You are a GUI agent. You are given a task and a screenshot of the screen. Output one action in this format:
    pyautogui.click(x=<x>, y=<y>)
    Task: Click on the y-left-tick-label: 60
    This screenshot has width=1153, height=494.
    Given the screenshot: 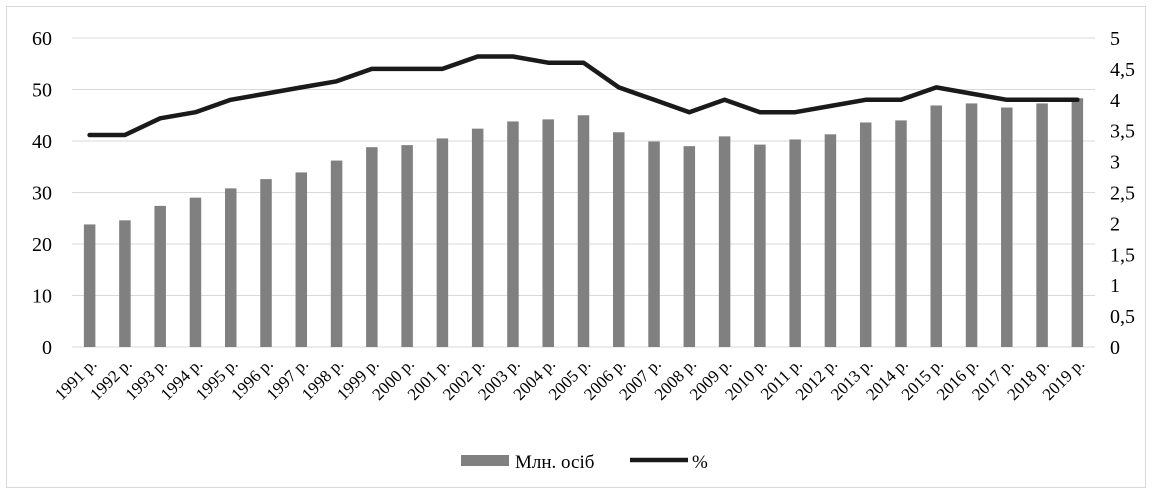 What is the action you would take?
    pyautogui.click(x=42, y=39)
    